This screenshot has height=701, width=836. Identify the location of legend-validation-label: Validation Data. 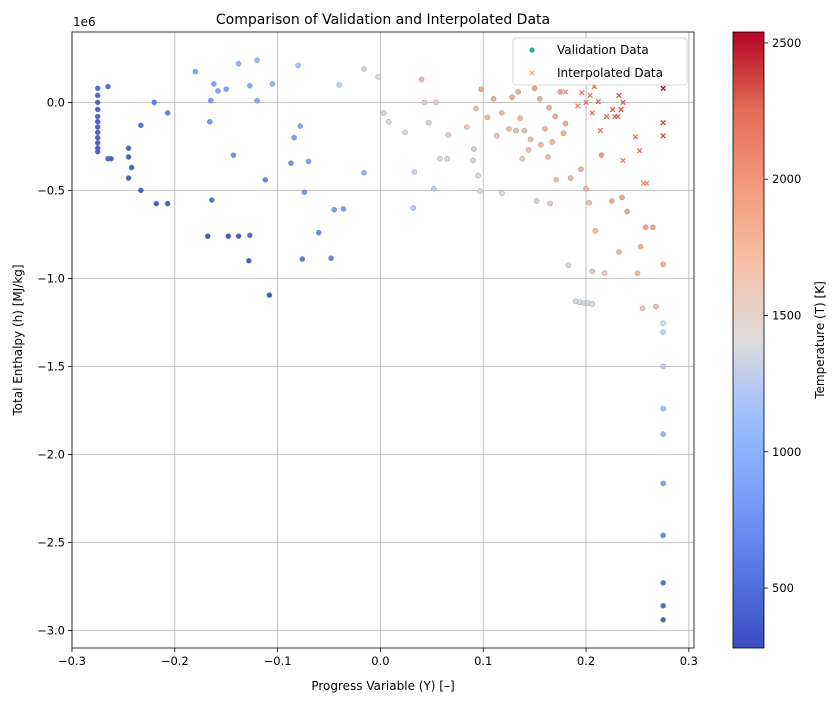
(603, 50).